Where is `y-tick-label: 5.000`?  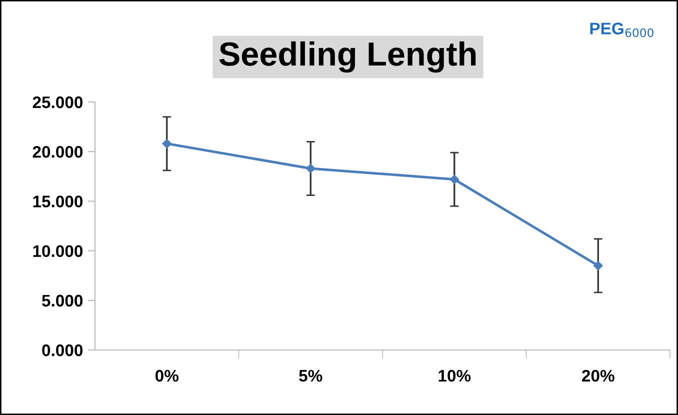
y-tick-label: 5.000 is located at coordinates (62, 300).